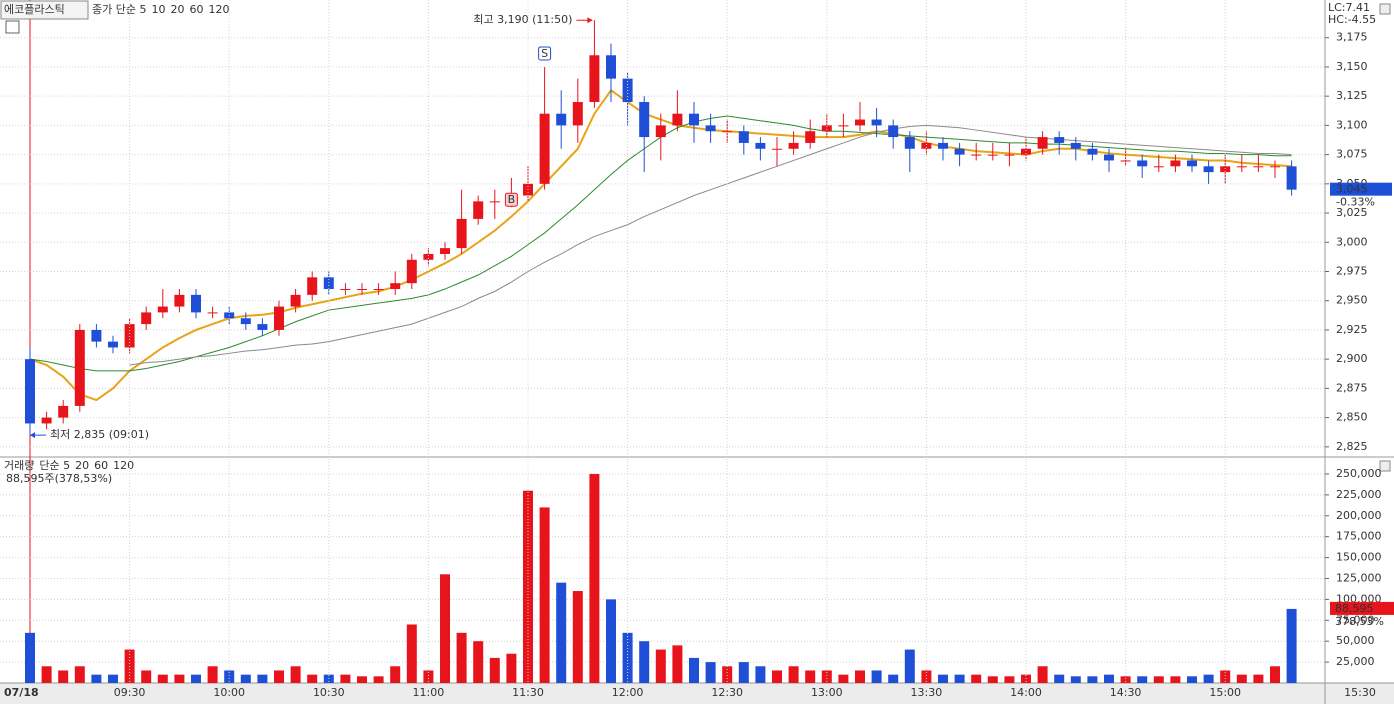  Describe the element at coordinates (32, 435) in the screenshot. I see `low-arrow-head` at that location.